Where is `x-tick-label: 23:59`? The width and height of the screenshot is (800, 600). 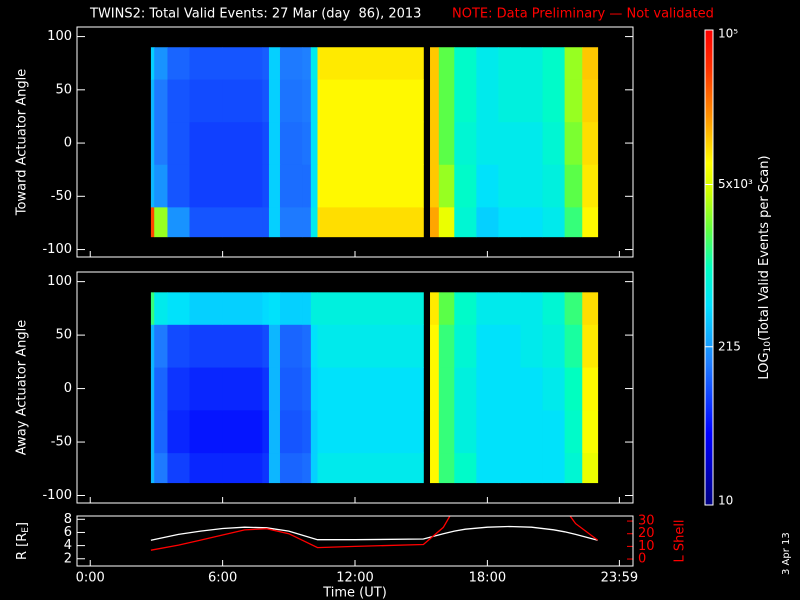 x-tick-label: 23:59 is located at coordinates (619, 578).